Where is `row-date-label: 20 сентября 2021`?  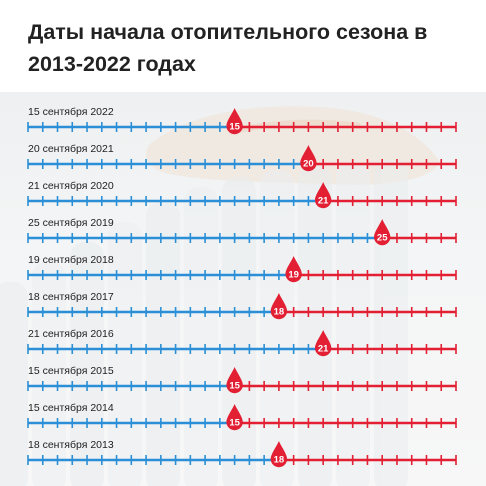
row-date-label: 20 сентября 2021 is located at coordinates (71, 149).